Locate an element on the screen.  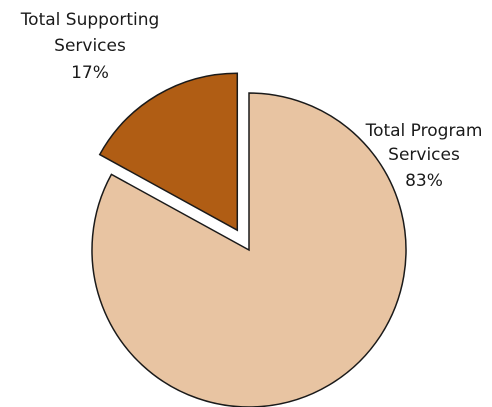
slice-label-program: Total Program Services 83% is located at coordinates (424, 156).